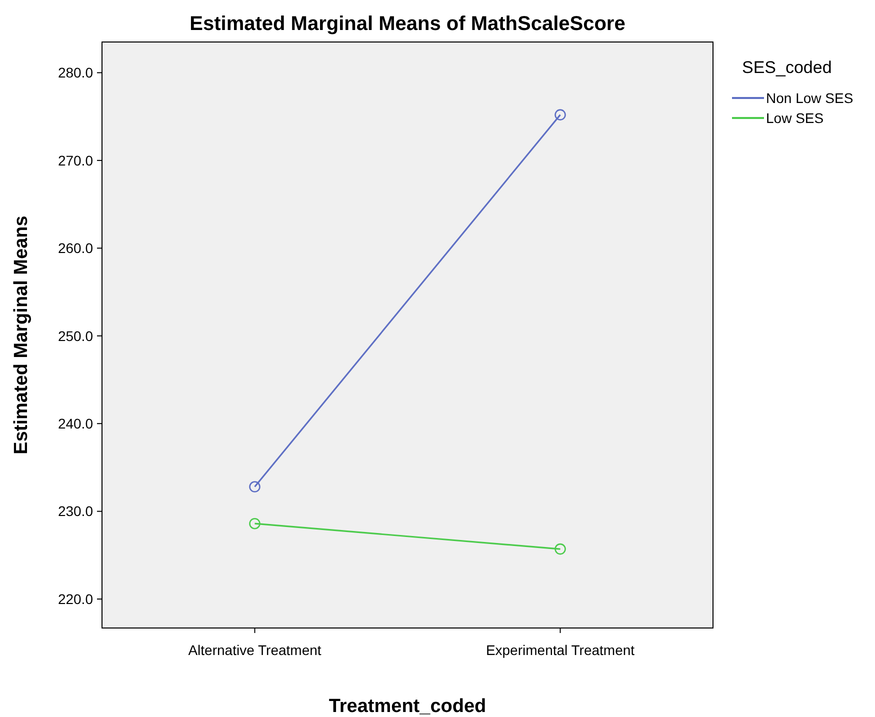 The width and height of the screenshot is (875, 717). I want to click on y-tick-label: 250.0, so click(76, 336).